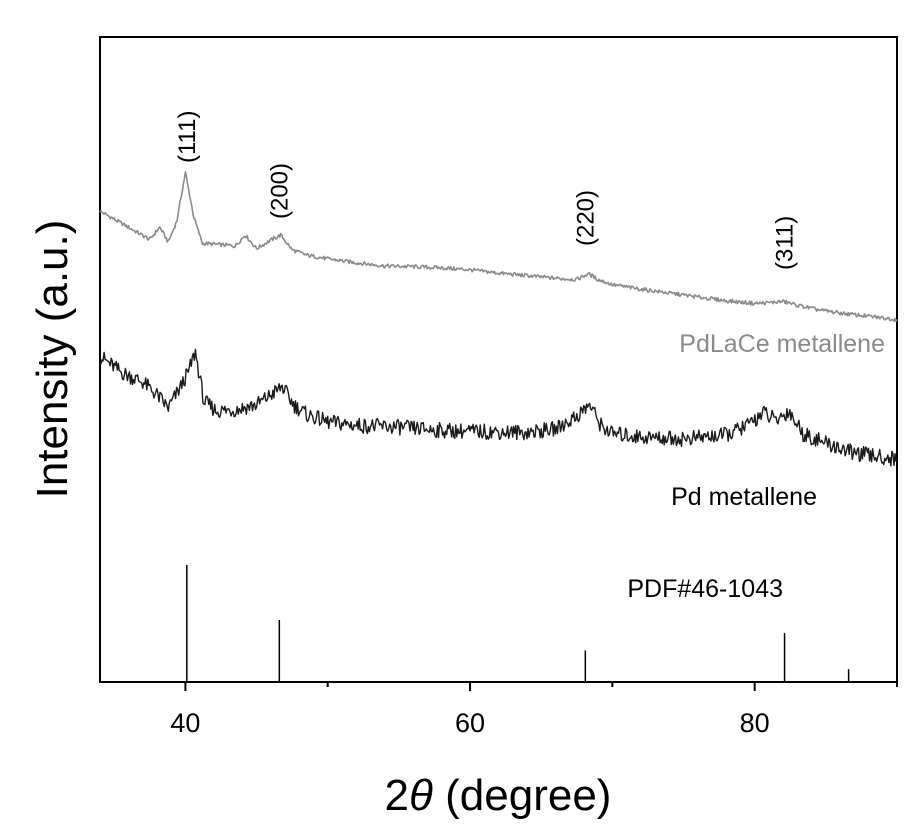  What do you see at coordinates (785, 243) in the screenshot?
I see `peak-label: (311)` at bounding box center [785, 243].